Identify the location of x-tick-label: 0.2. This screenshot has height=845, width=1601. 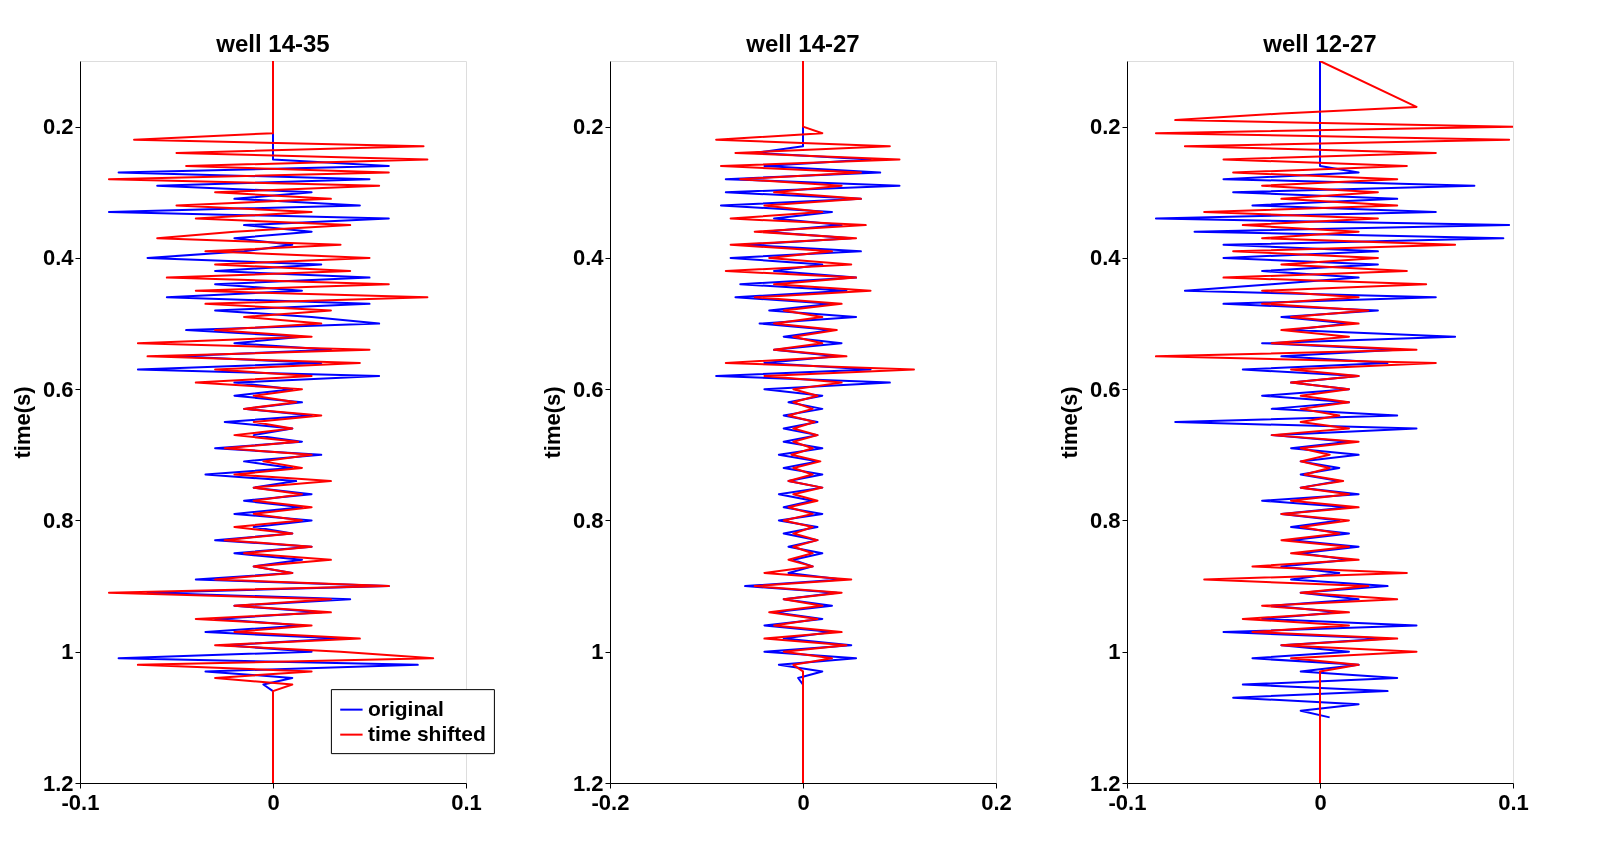
(996, 802).